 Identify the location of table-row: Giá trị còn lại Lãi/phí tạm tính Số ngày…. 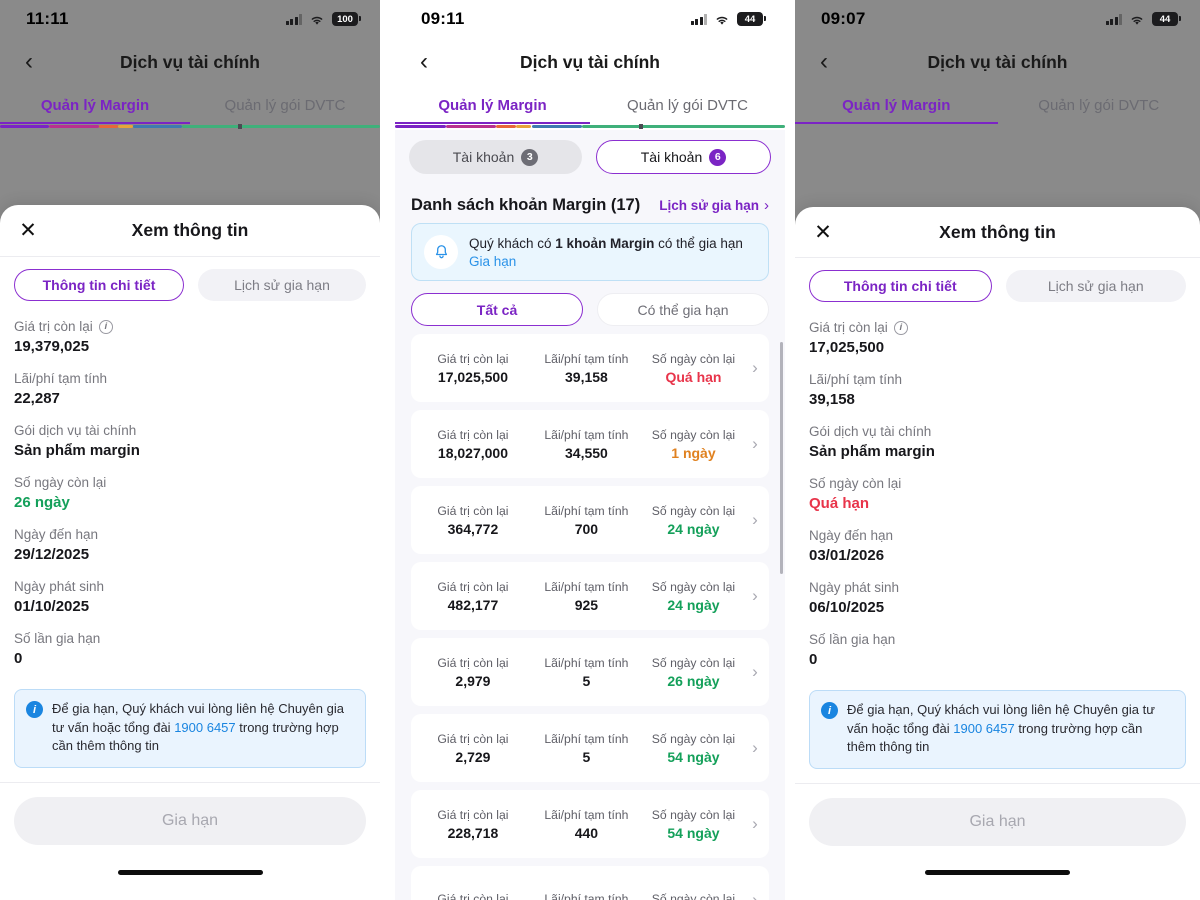
(590, 883).